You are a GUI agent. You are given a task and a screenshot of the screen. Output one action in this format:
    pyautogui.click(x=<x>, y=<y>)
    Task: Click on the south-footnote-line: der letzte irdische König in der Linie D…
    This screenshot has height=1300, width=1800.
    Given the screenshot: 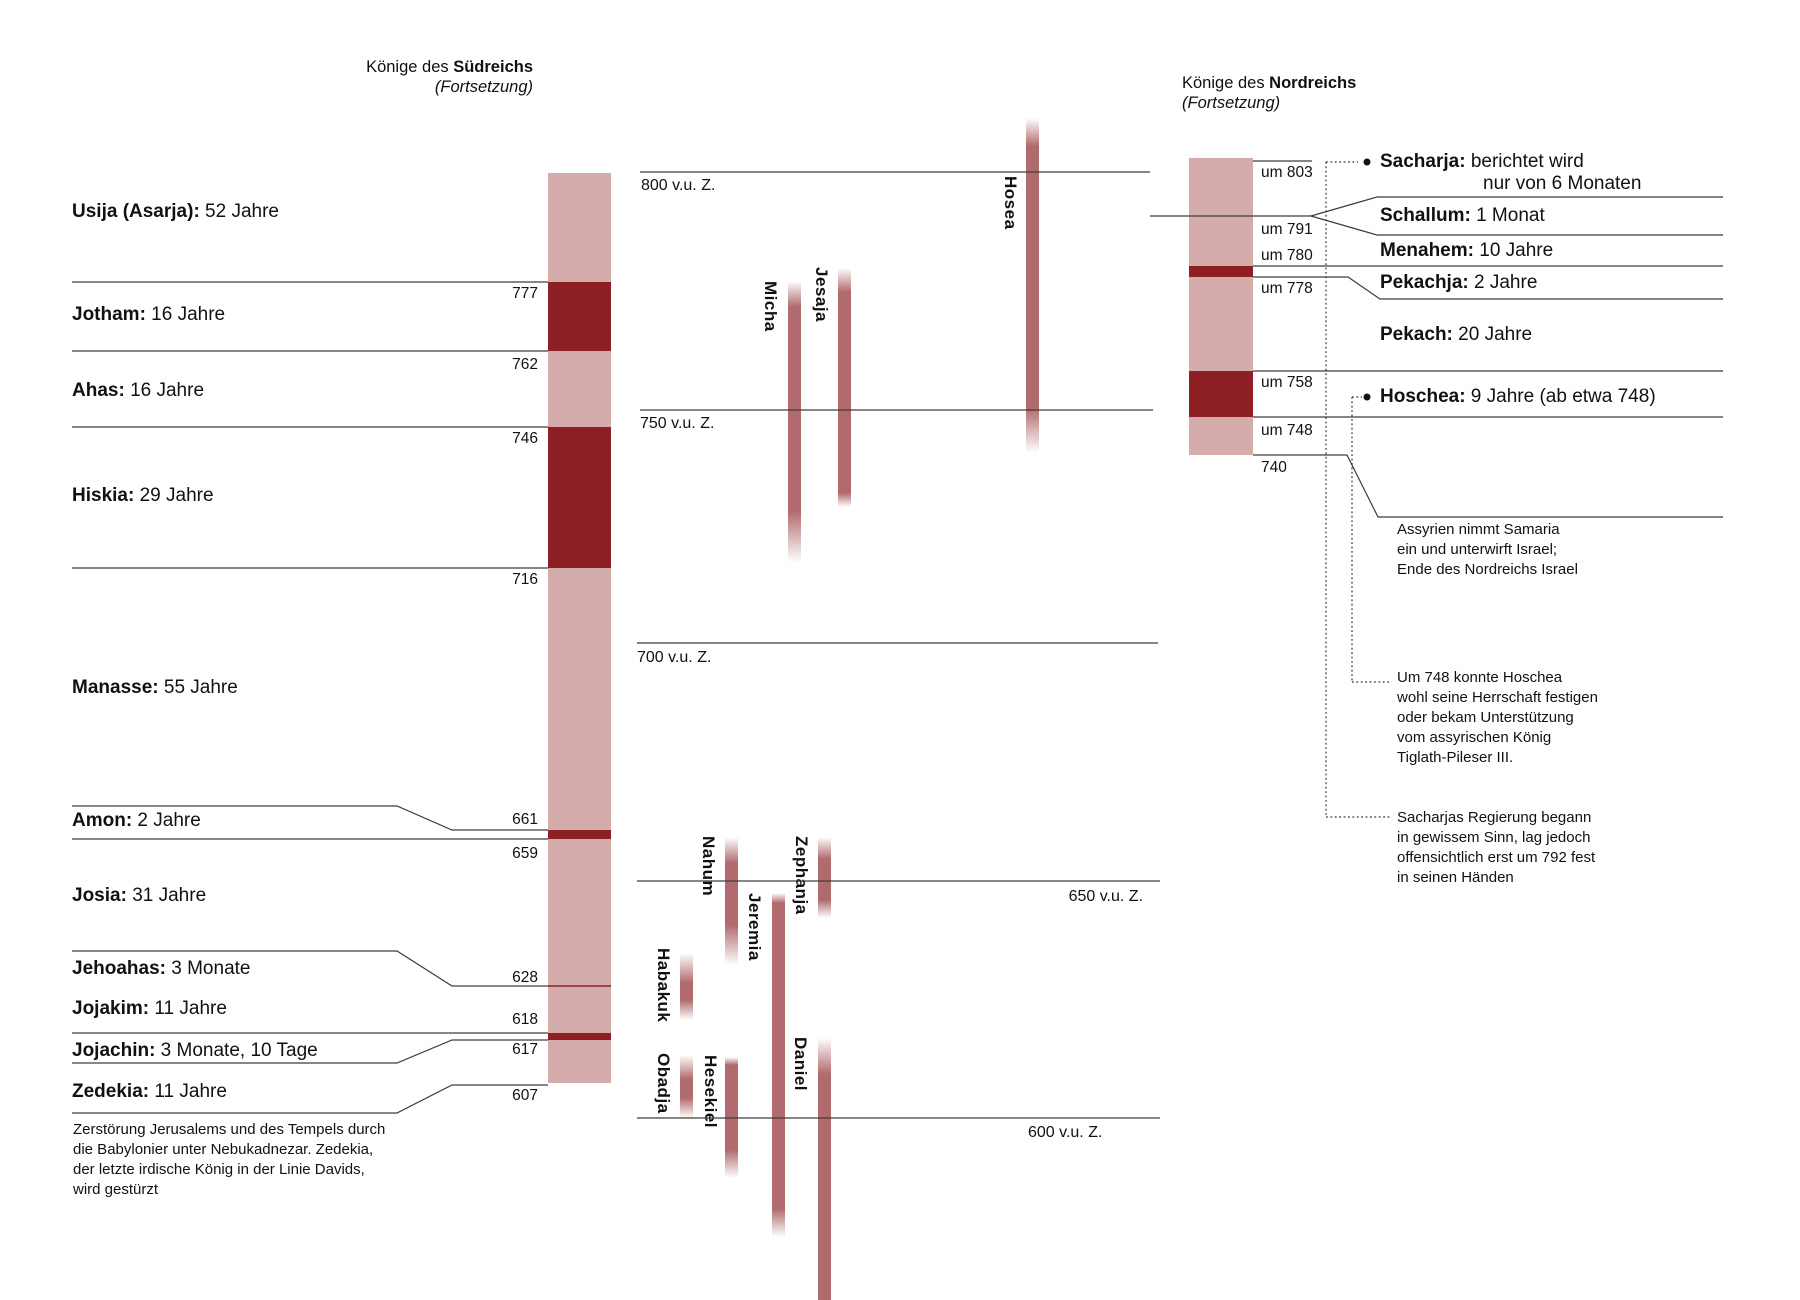 What is the action you would take?
    pyautogui.click(x=219, y=1169)
    